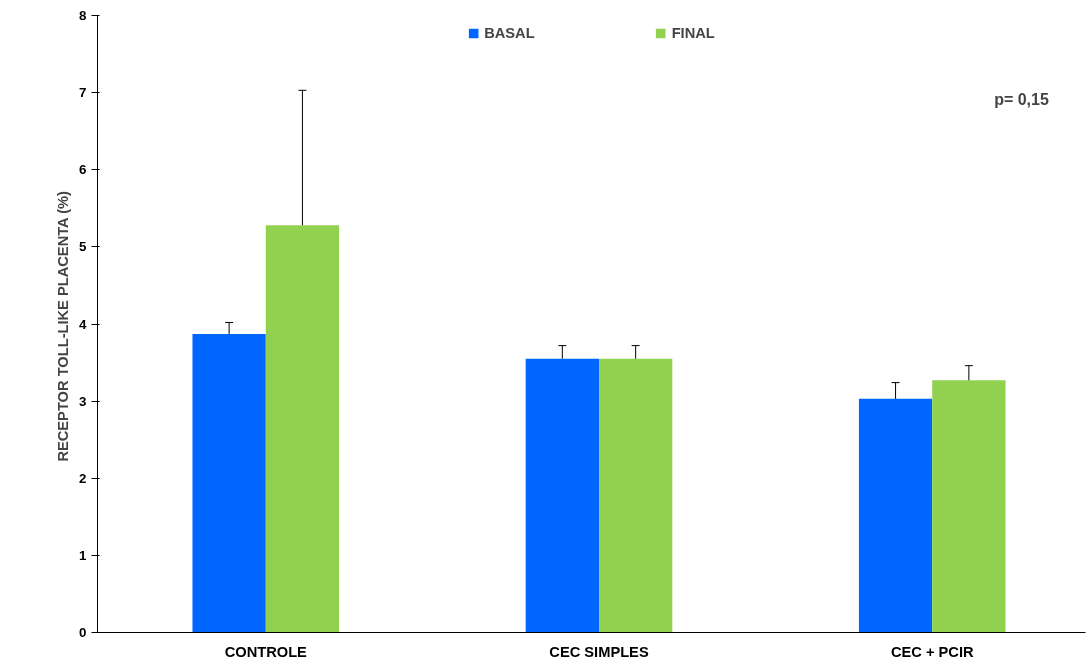 The image size is (1090, 670). Describe the element at coordinates (599, 651) in the screenshot. I see `x-tick-label: CEC SIMPLES` at that location.